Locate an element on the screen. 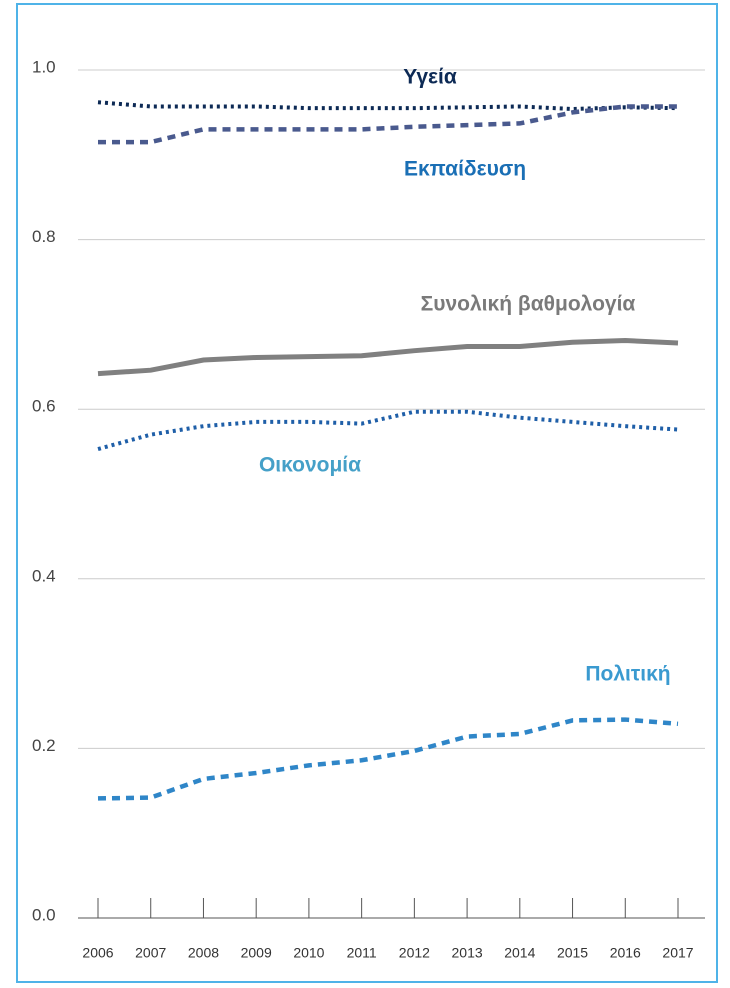 Image resolution: width=730 pixels, height=988 pixels. x-tick-label: 2015 is located at coordinates (572, 953).